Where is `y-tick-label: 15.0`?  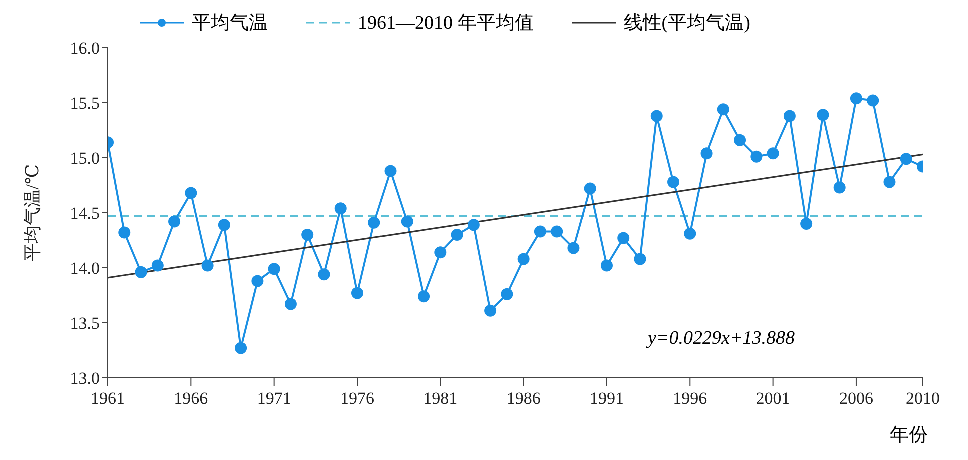 y-tick-label: 15.0 is located at coordinates (85, 158).